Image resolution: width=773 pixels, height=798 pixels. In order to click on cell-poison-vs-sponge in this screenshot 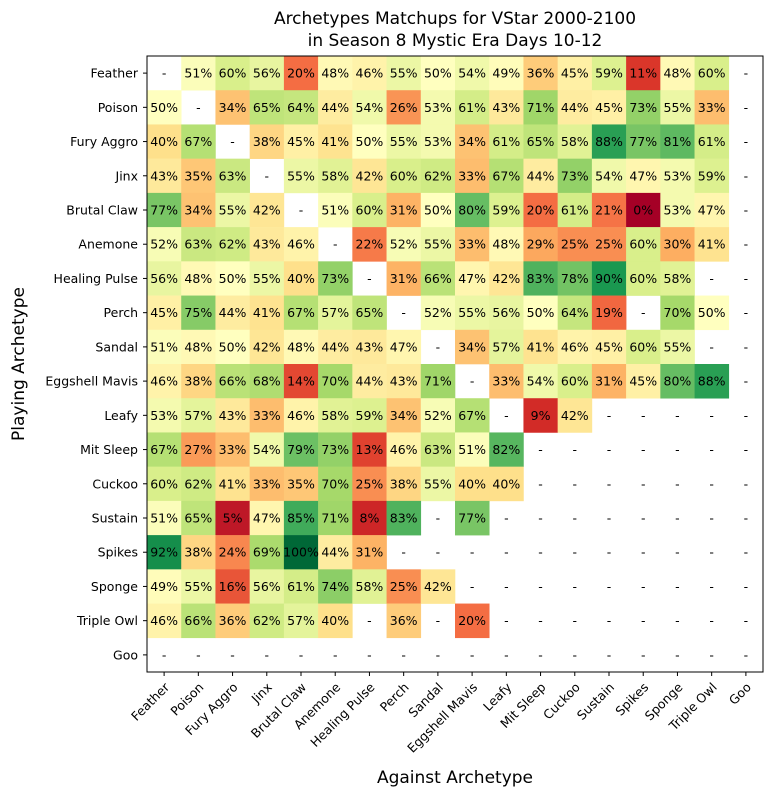, I will do `click(677, 107)`.